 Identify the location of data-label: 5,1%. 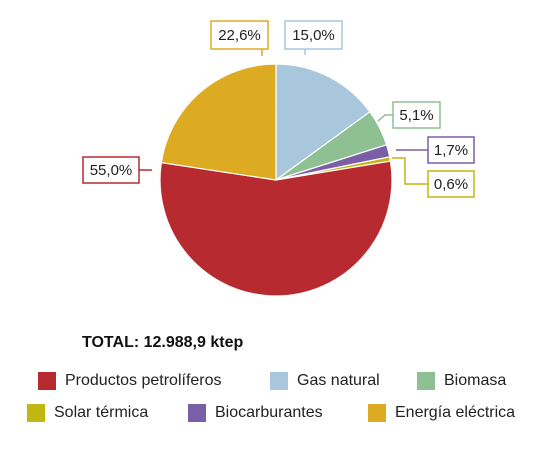
(416, 115).